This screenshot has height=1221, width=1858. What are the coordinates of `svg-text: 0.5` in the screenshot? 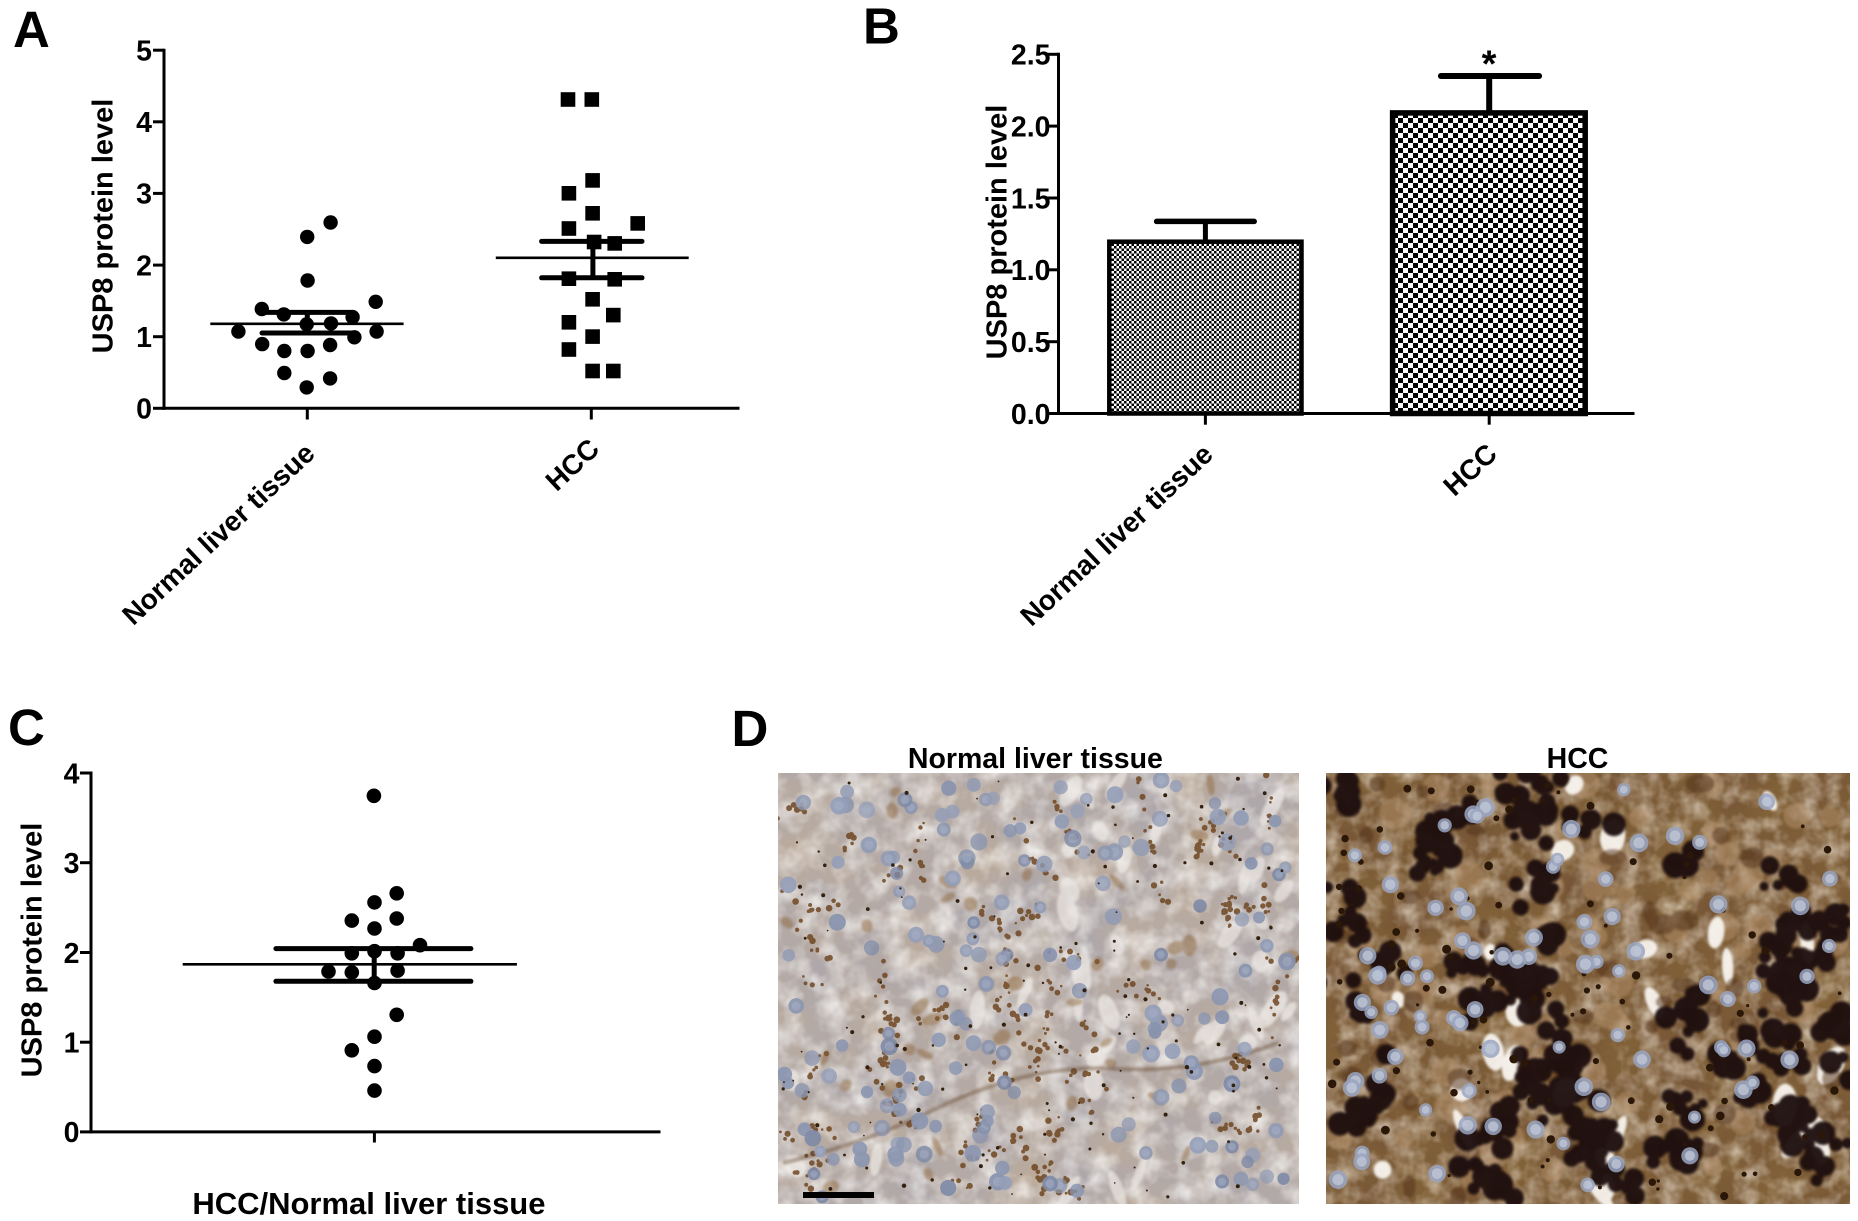 It's located at (1031, 343).